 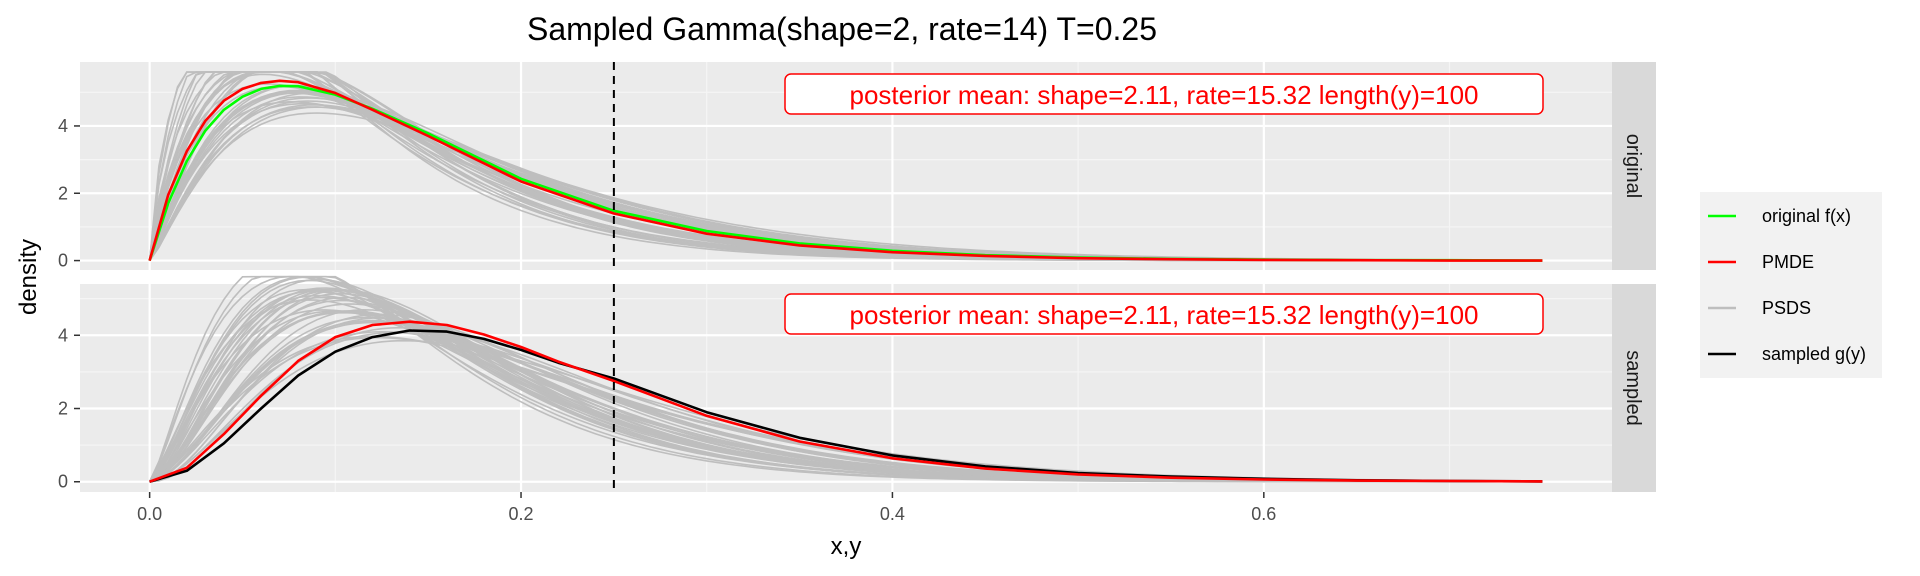 I want to click on legend-label: original f(x), so click(x=1806, y=216).